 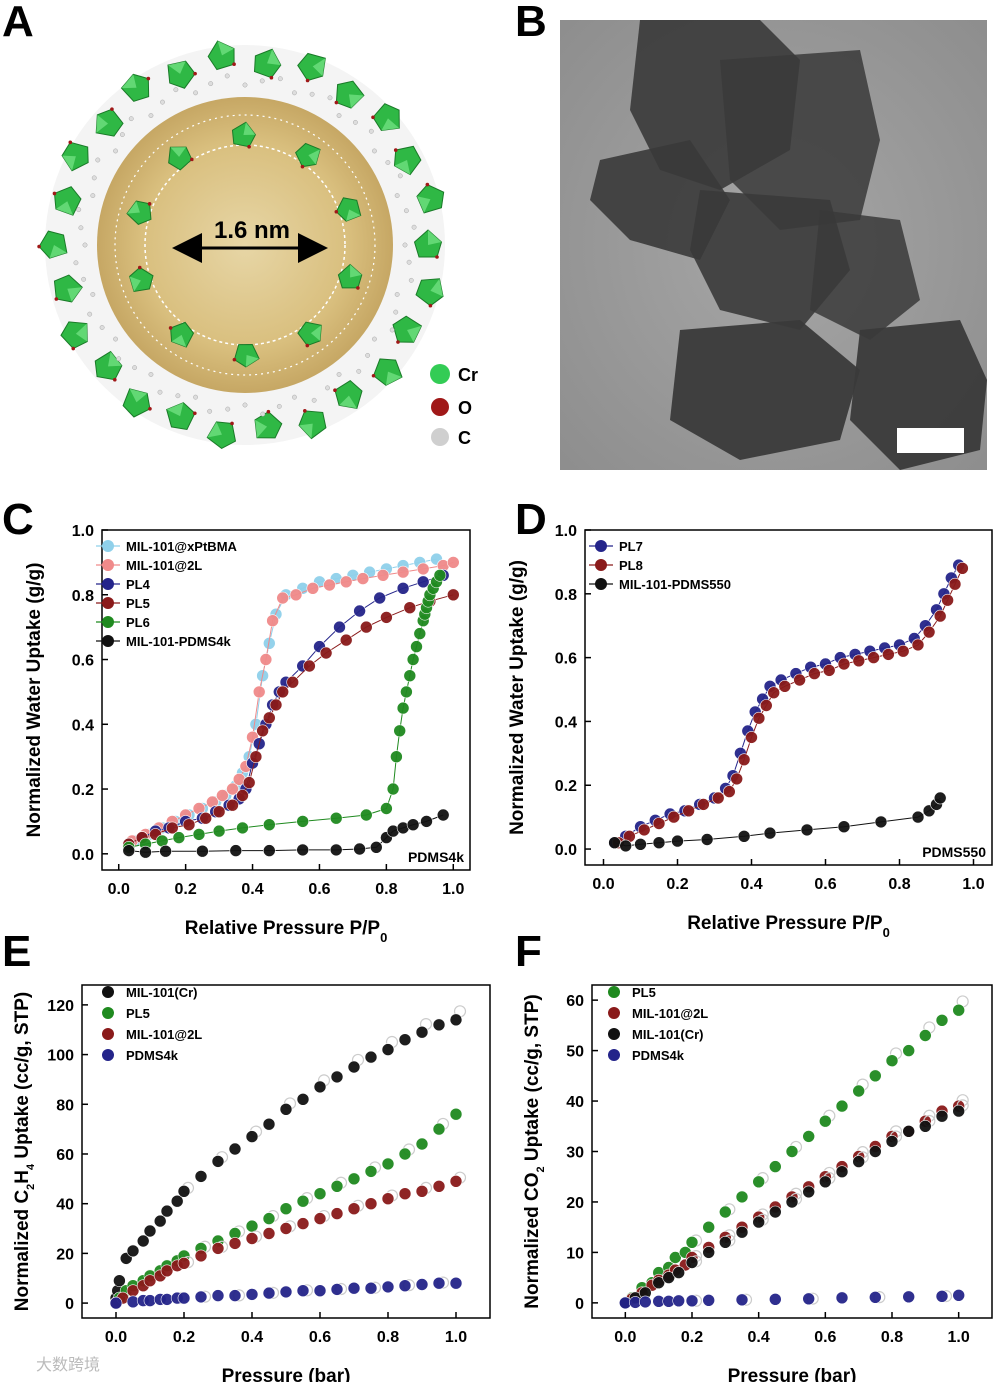 What do you see at coordinates (162, 992) in the screenshot?
I see `legend-label: MIL-101(Cr)` at bounding box center [162, 992].